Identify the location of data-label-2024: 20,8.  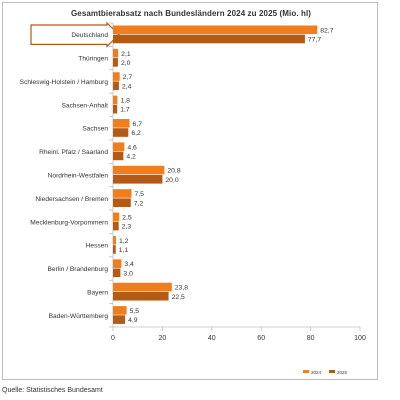
(173, 171).